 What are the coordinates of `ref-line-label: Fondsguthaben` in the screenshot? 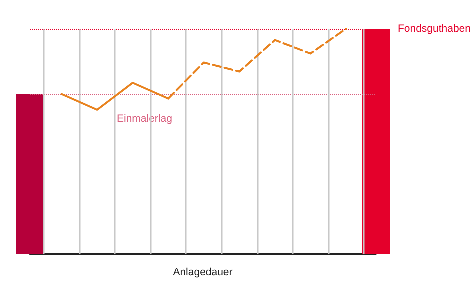 It's located at (435, 29).